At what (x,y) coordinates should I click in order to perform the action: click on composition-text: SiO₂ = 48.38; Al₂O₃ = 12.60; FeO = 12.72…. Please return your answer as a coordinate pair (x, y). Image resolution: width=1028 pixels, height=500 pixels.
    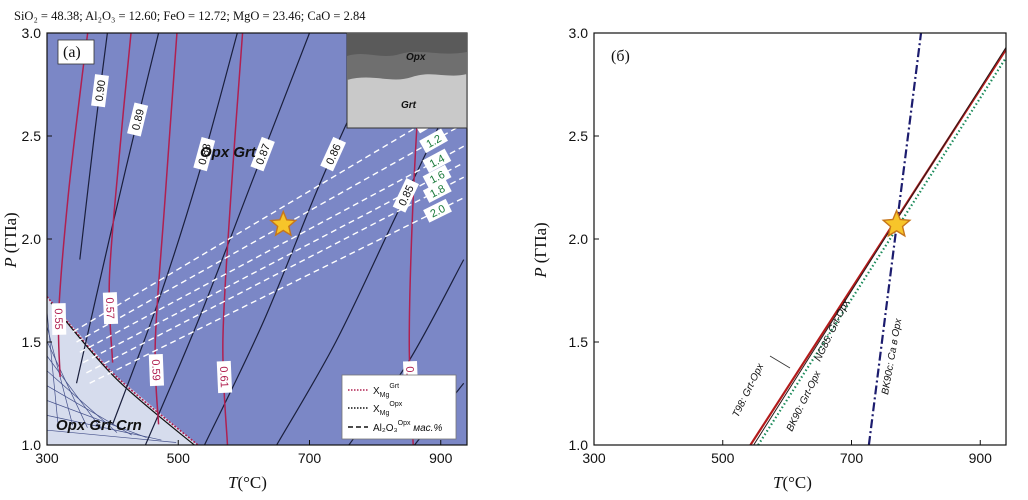
    Looking at the image, I should click on (190, 16).